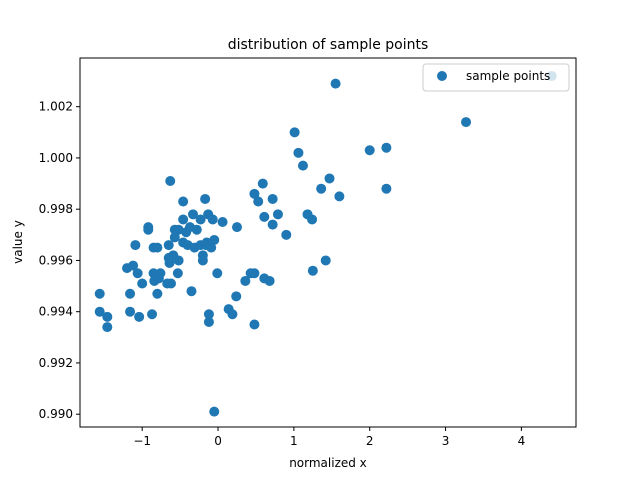  I want to click on y-tick-label: 0.998, so click(56, 209).